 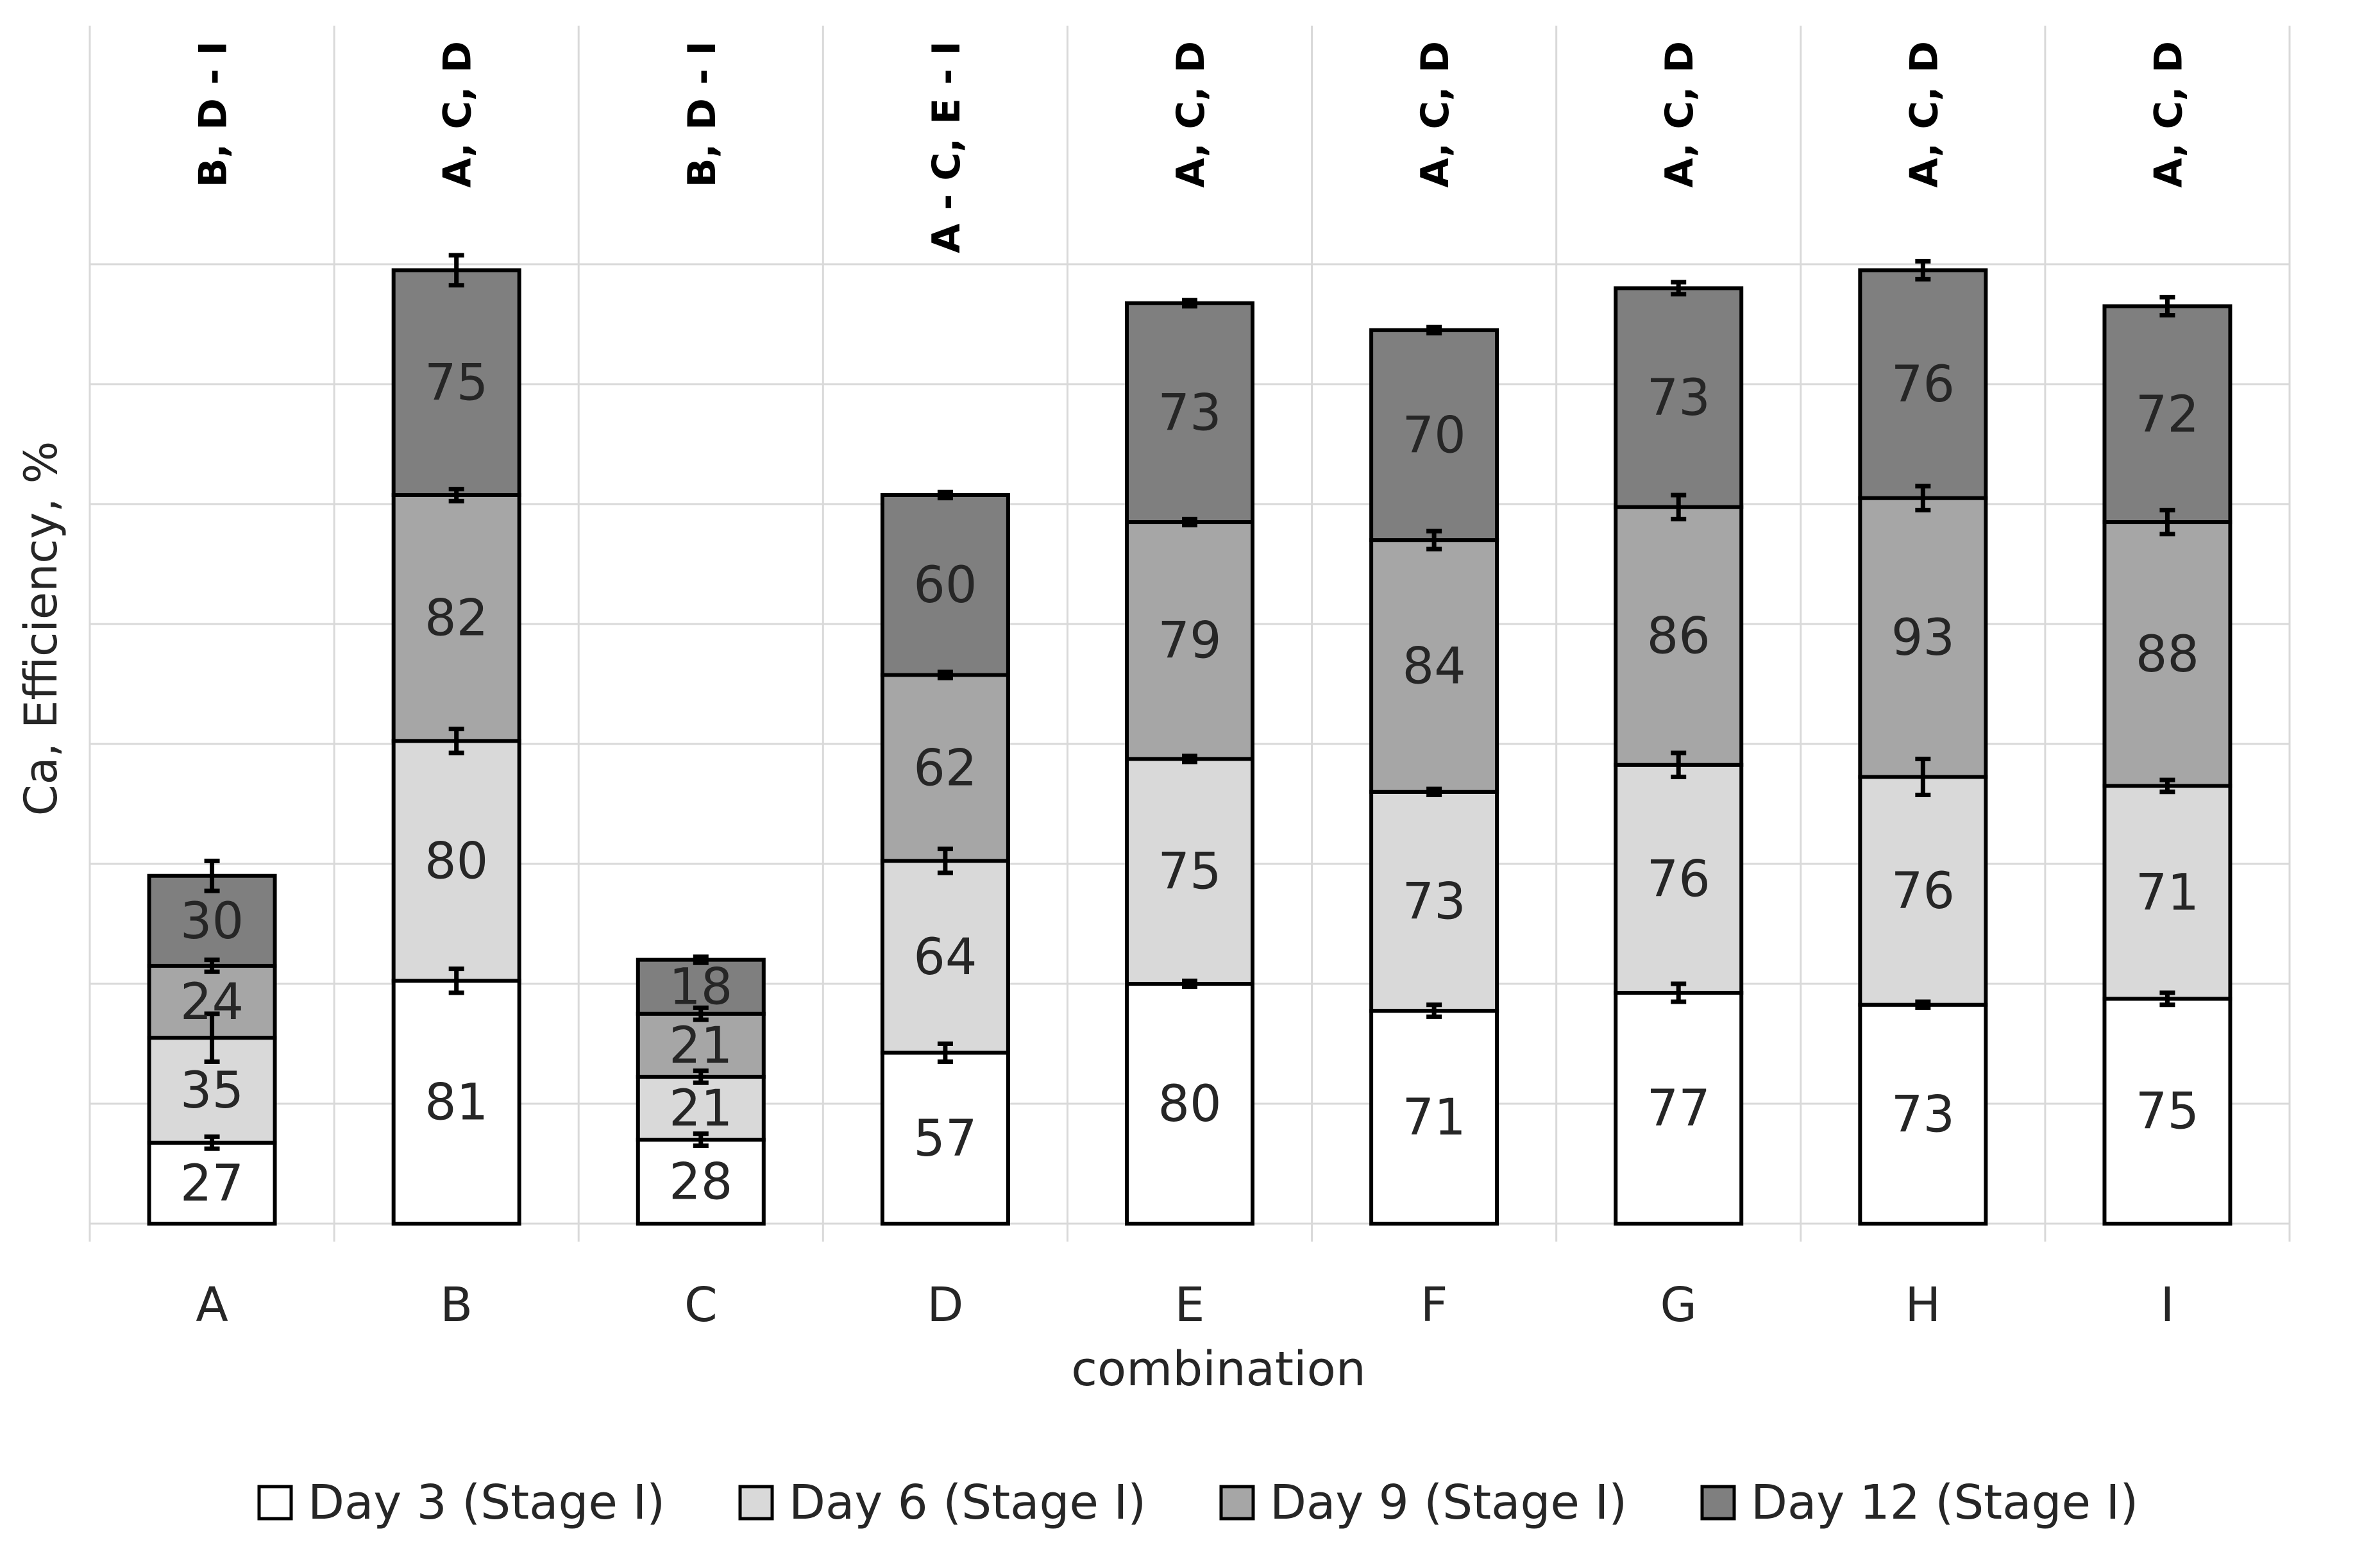 I want to click on legend-item-series-3: Day 9 (Stage I), so click(x=1423, y=1502).